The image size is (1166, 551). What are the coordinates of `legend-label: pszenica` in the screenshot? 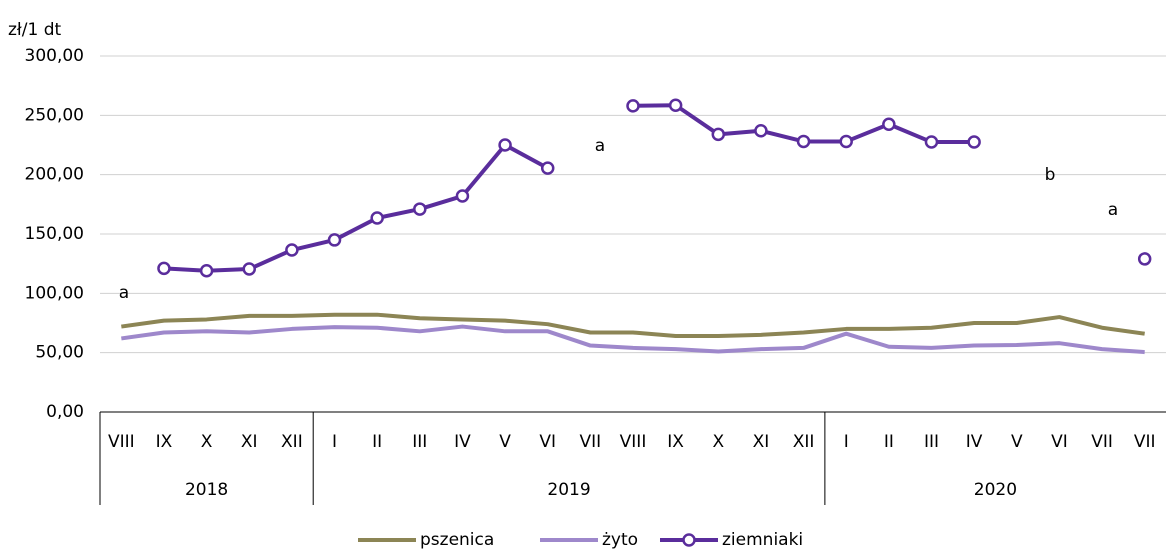 It's located at (457, 540).